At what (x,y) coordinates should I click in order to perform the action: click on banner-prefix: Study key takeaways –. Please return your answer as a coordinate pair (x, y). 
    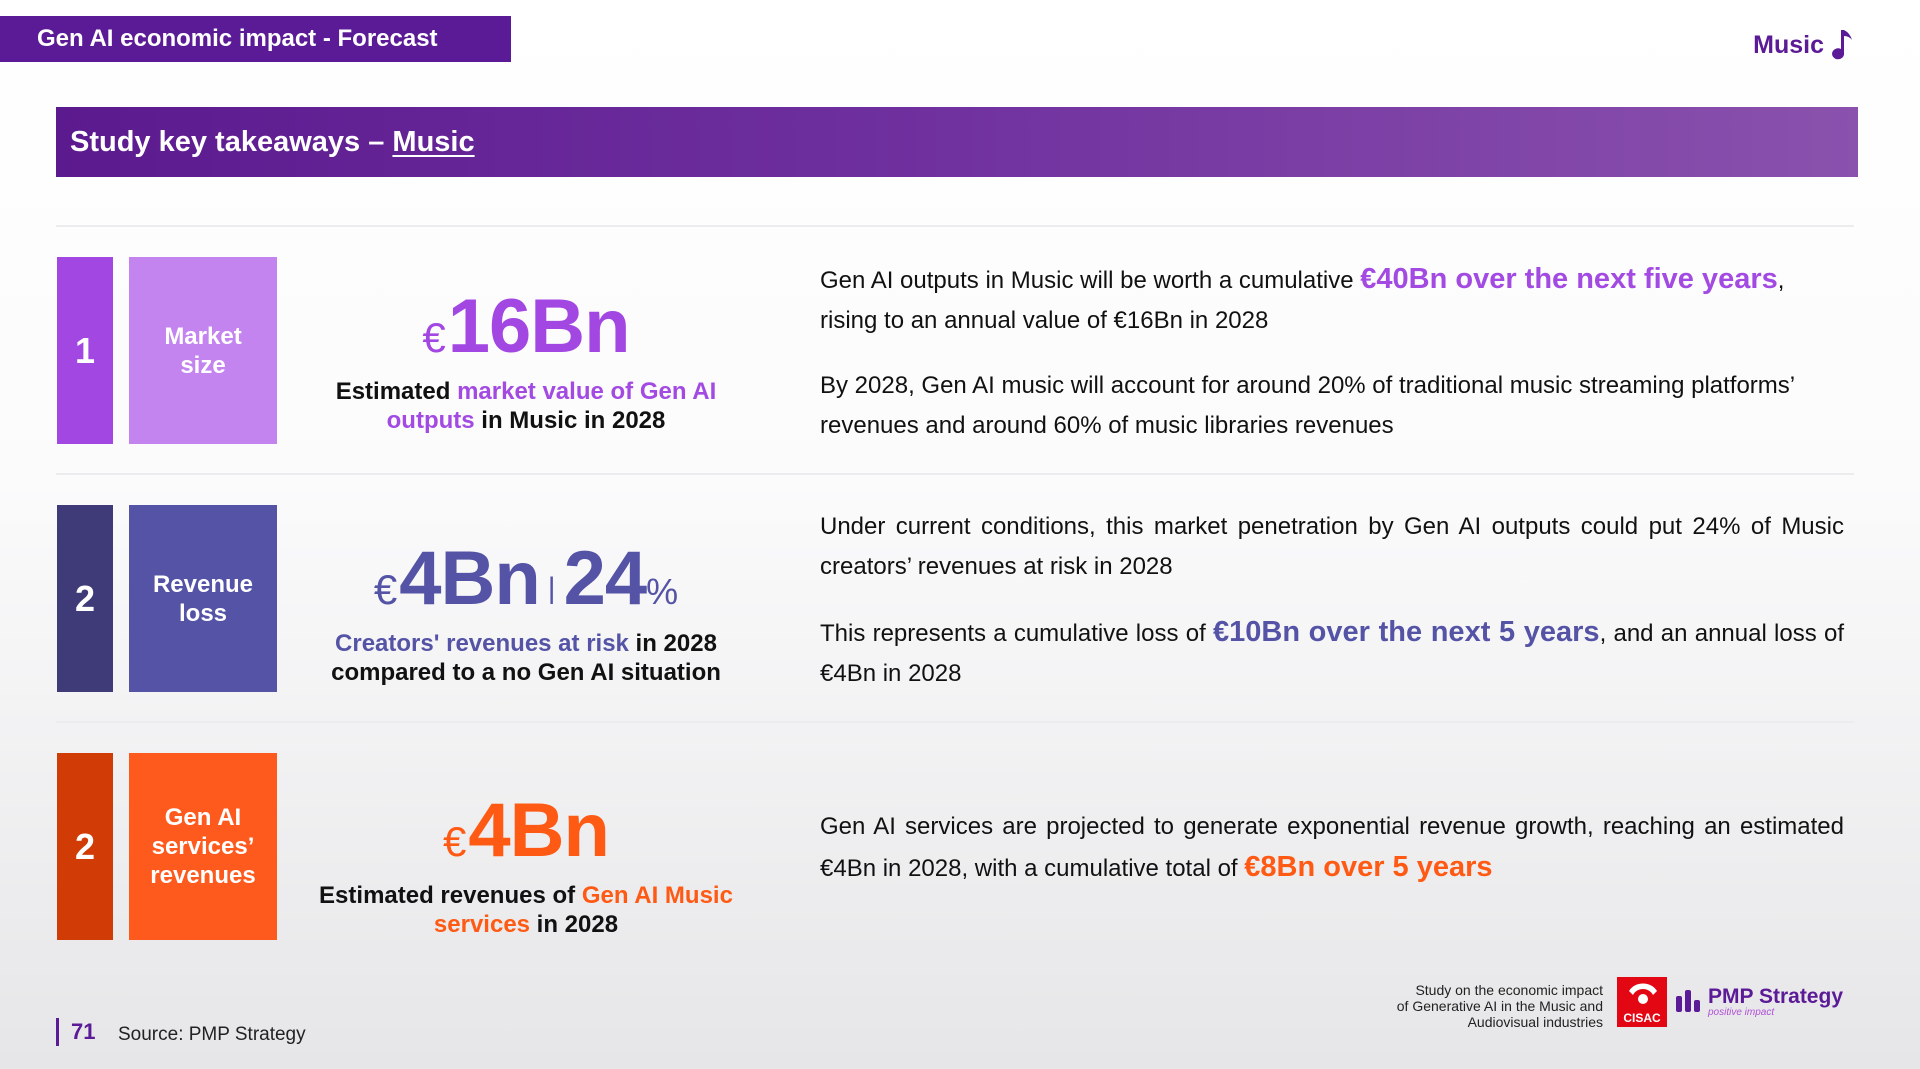
    Looking at the image, I should click on (231, 142).